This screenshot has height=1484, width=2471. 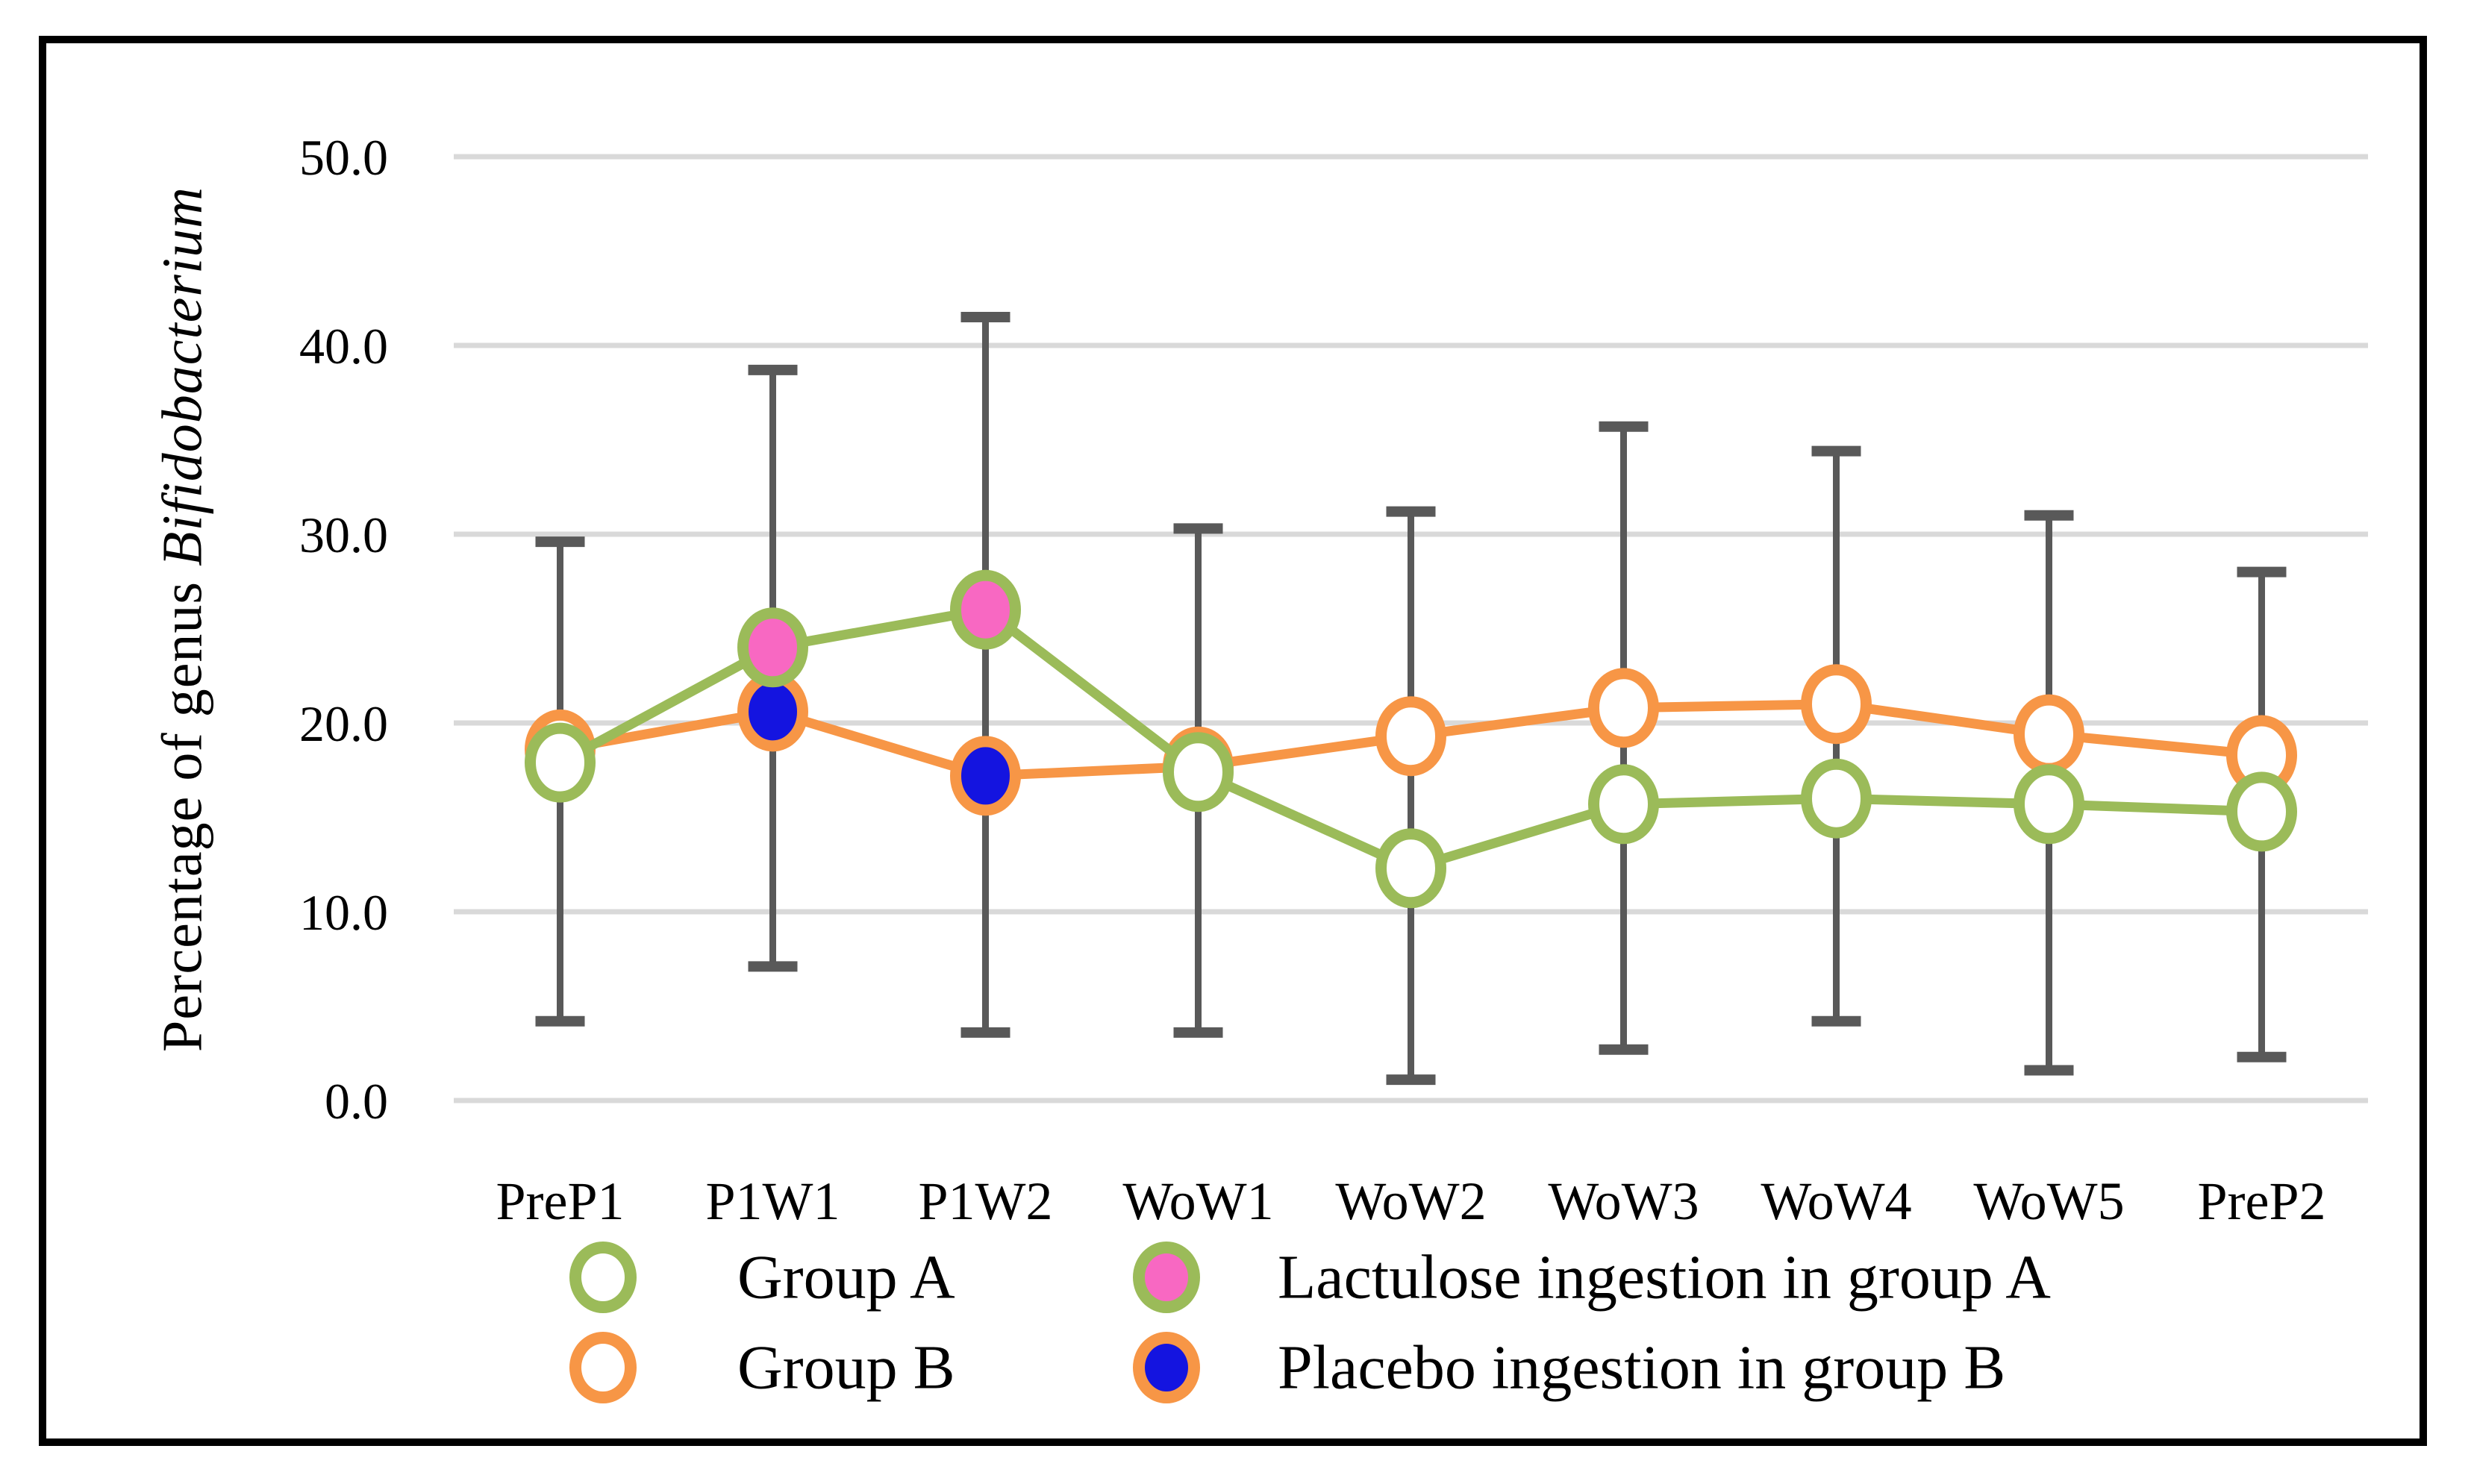 What do you see at coordinates (1624, 1201) in the screenshot?
I see `x-category-label: WoW3` at bounding box center [1624, 1201].